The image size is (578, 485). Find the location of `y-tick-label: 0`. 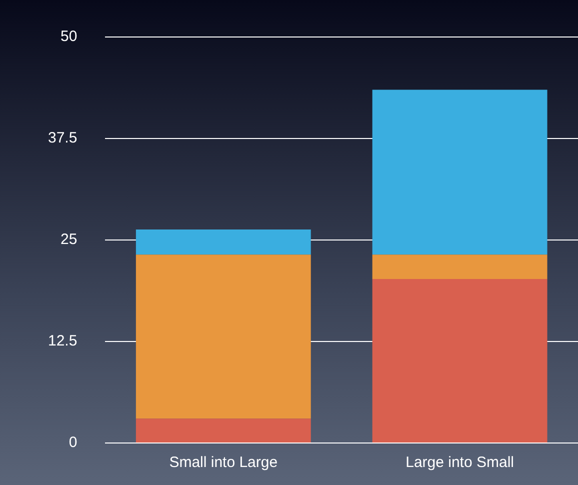

y-tick-label: 0 is located at coordinates (73, 443).